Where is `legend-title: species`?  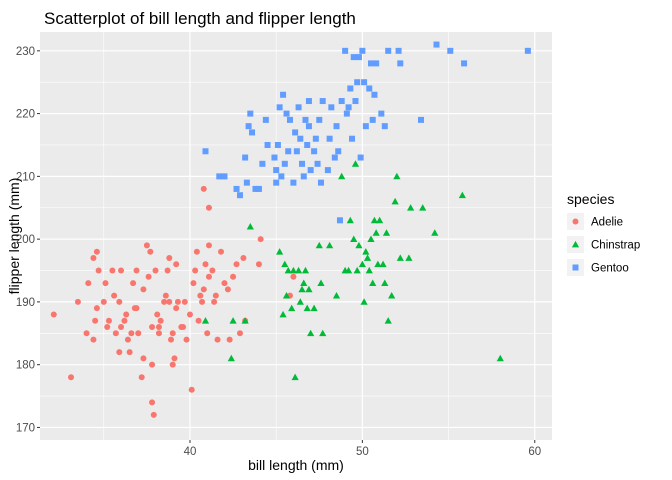 legend-title: species is located at coordinates (590, 199).